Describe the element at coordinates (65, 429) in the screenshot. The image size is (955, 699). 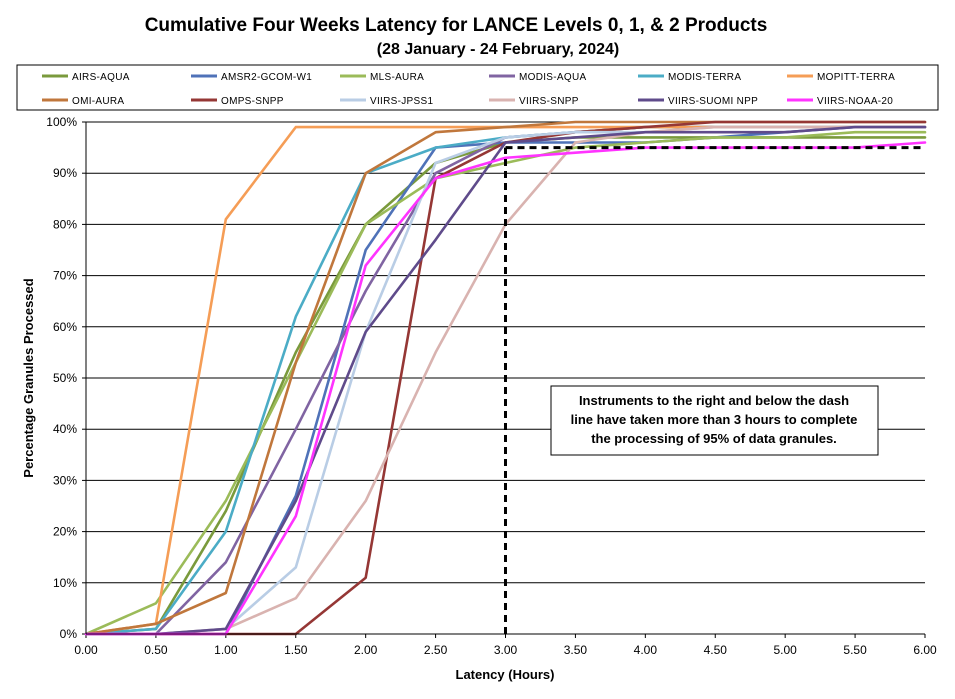
I see `y-tick-label: 40%` at that location.